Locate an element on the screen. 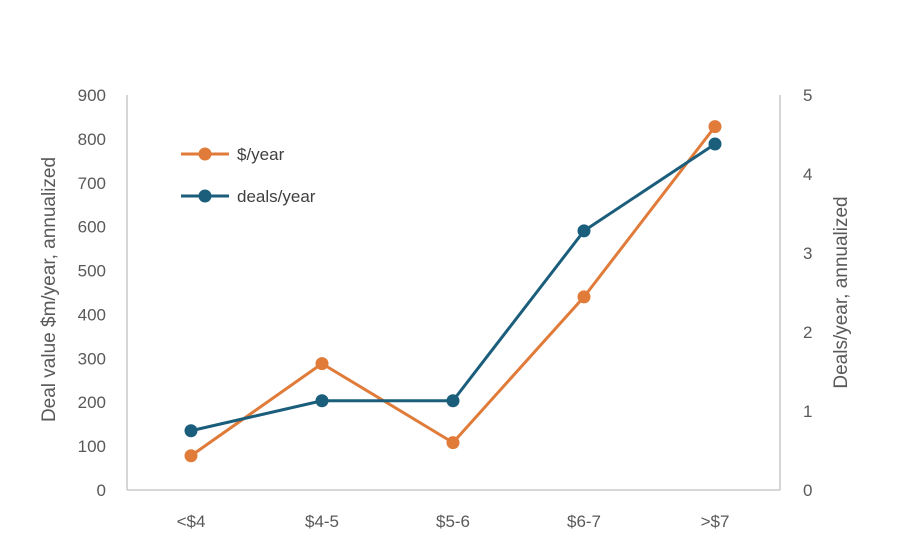 This screenshot has height=549, width=915. left-tick-label: 200 is located at coordinates (92, 402).